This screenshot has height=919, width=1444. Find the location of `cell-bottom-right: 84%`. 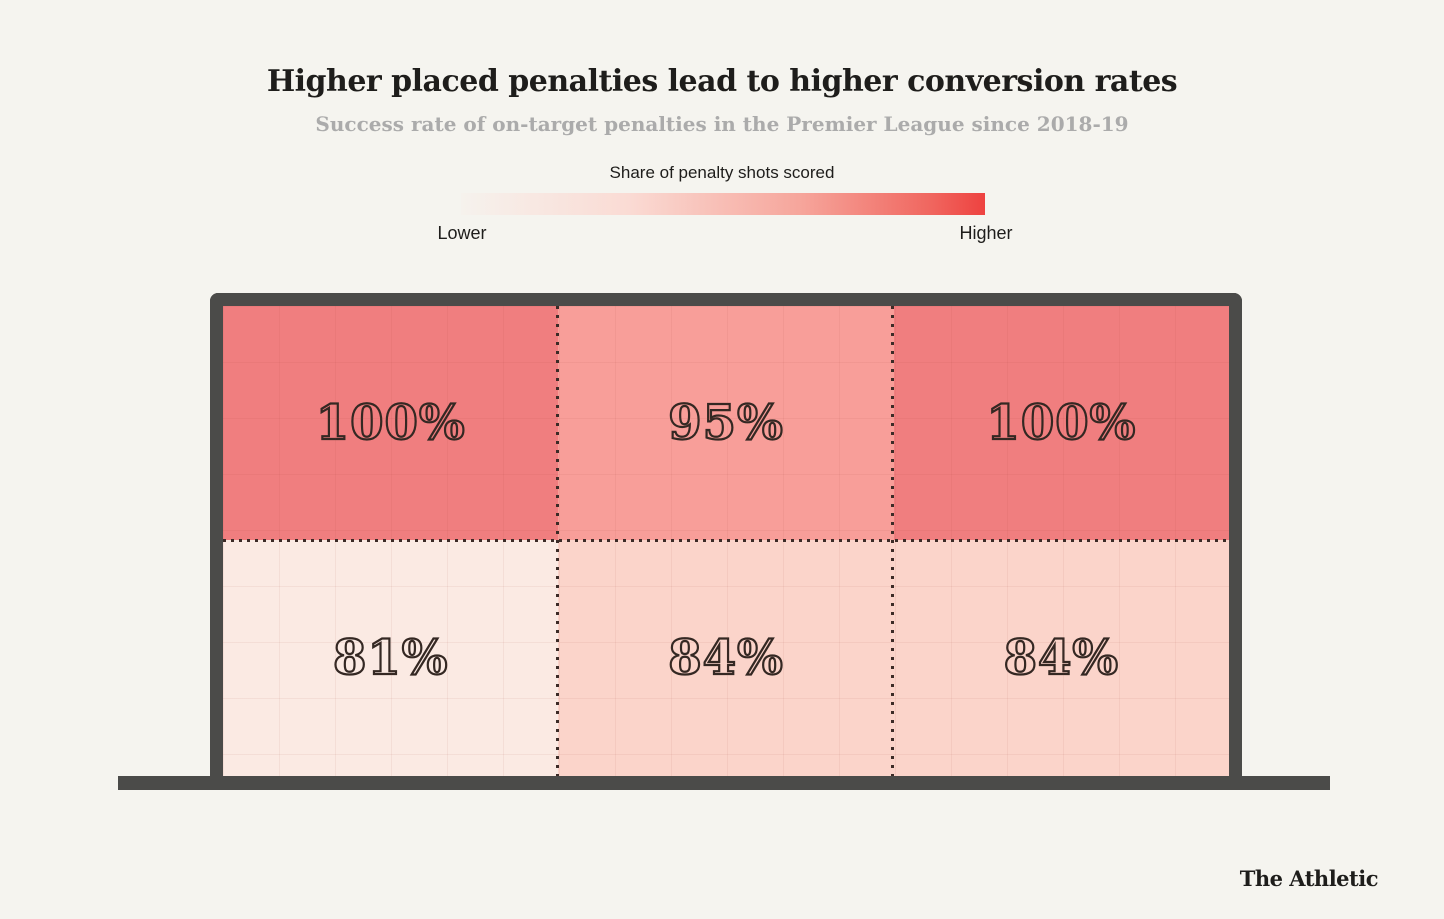

cell-bottom-right: 84% is located at coordinates (1061, 658).